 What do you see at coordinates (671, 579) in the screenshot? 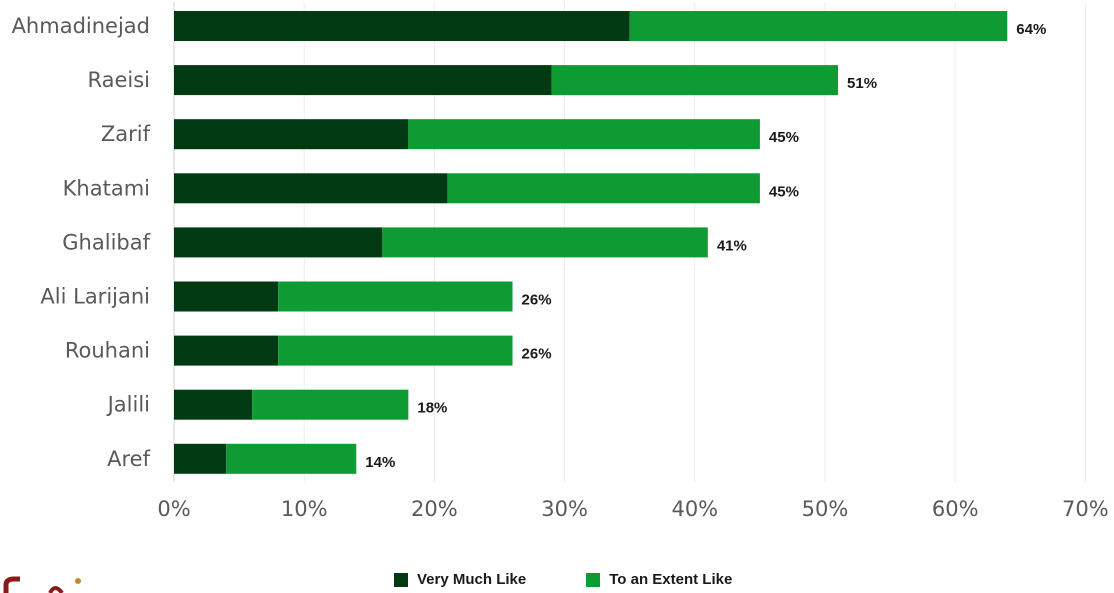
I see `legend-label-to-an-extent-like: To an Extent Like` at bounding box center [671, 579].